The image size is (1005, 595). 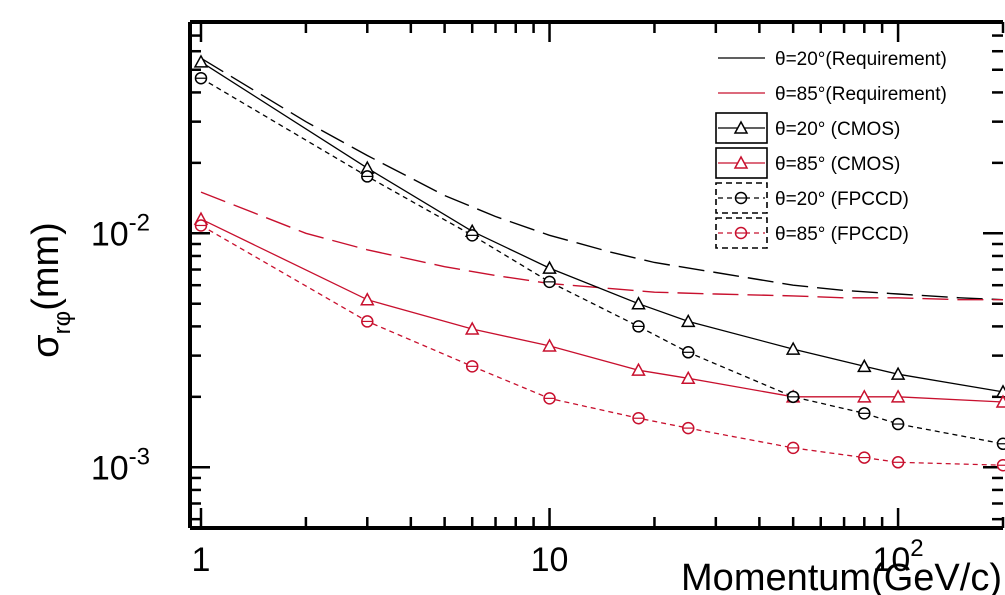 What do you see at coordinates (46, 345) in the screenshot?
I see `y-axis-title-main: σ` at bounding box center [46, 345].